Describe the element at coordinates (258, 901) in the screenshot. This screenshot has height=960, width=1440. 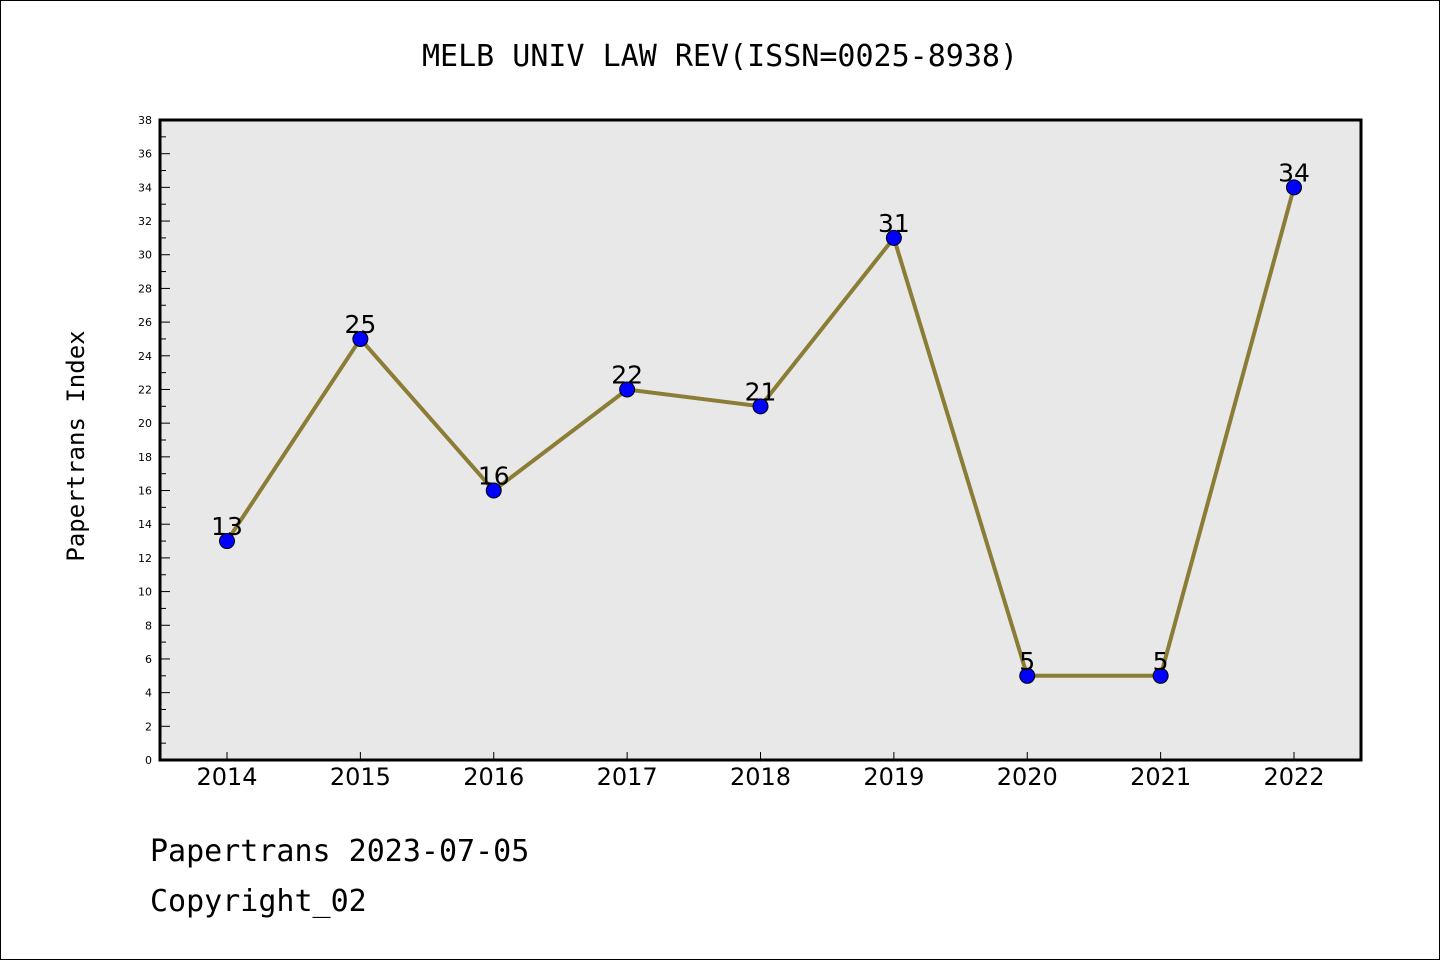
I see `footer-copyright-line: Copyright_02` at that location.